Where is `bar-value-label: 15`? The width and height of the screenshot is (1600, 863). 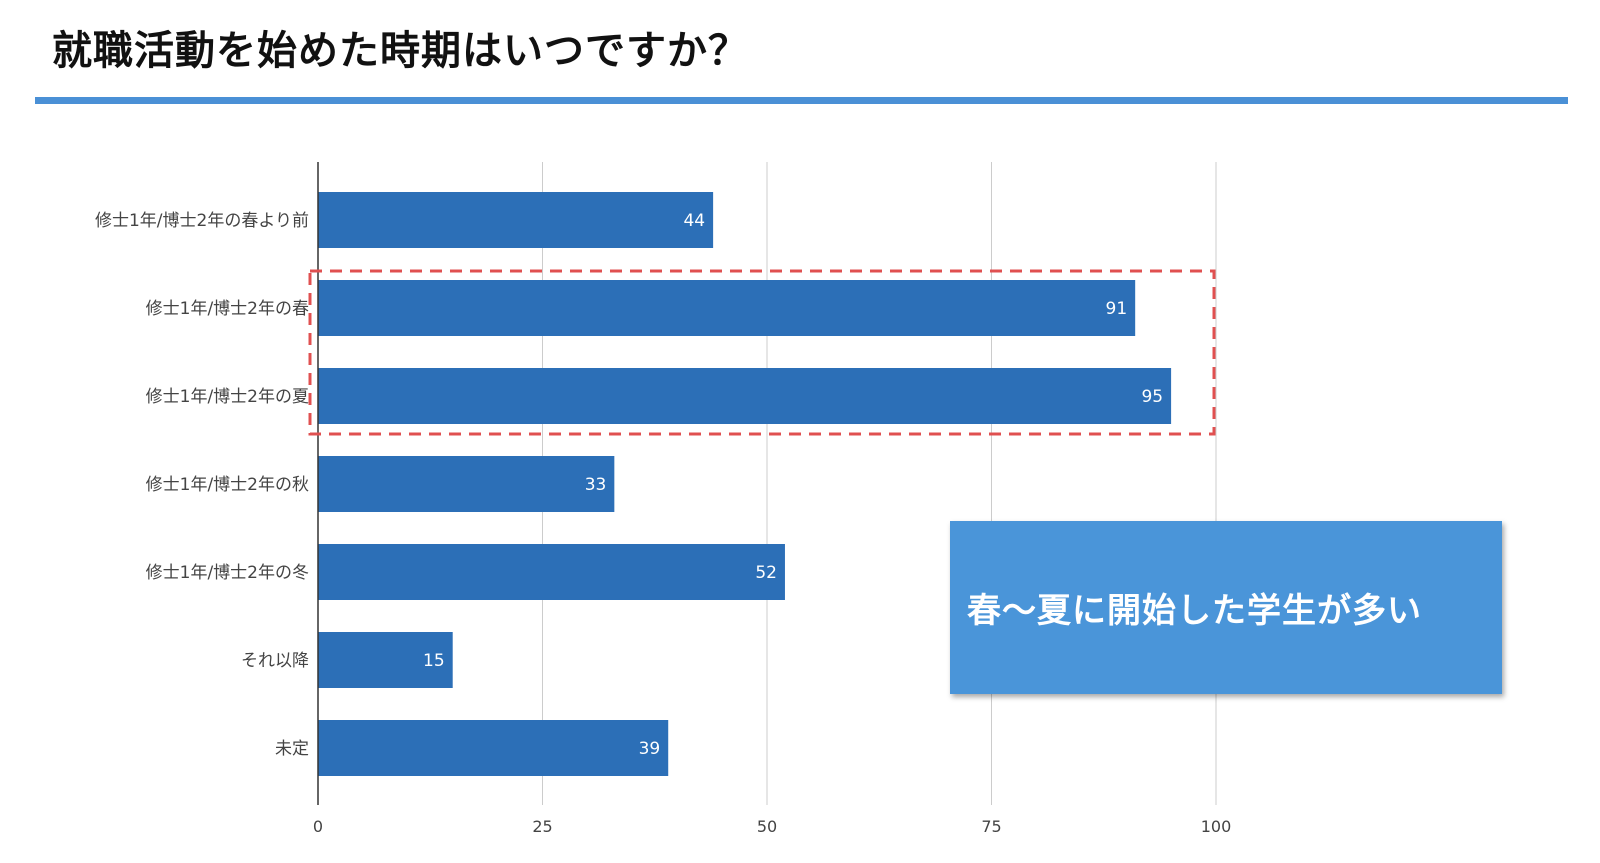 bar-value-label: 15 is located at coordinates (434, 661).